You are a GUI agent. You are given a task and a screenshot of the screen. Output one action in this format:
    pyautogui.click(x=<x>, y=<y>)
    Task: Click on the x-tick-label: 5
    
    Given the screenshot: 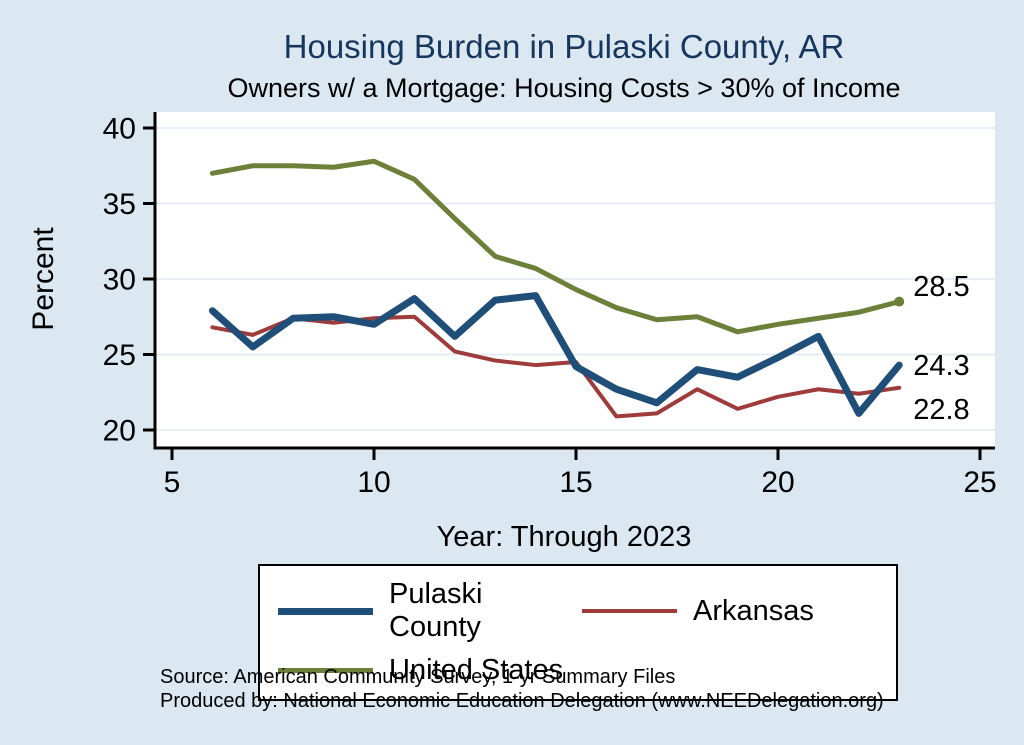 What is the action you would take?
    pyautogui.click(x=172, y=482)
    